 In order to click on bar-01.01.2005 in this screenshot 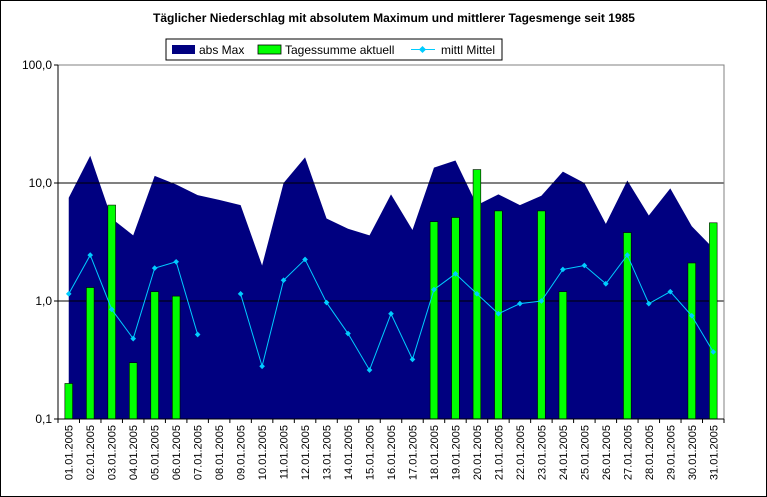, I will do `click(68, 401)`.